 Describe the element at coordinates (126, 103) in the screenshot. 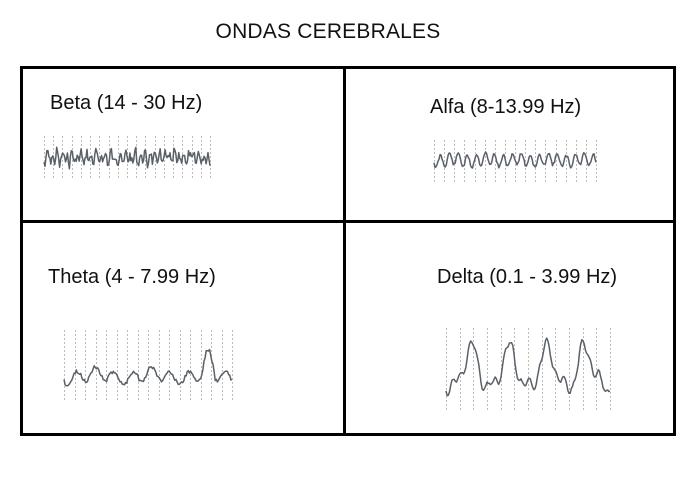

I see `beta-label: Beta (14 - 30 Hz)` at that location.